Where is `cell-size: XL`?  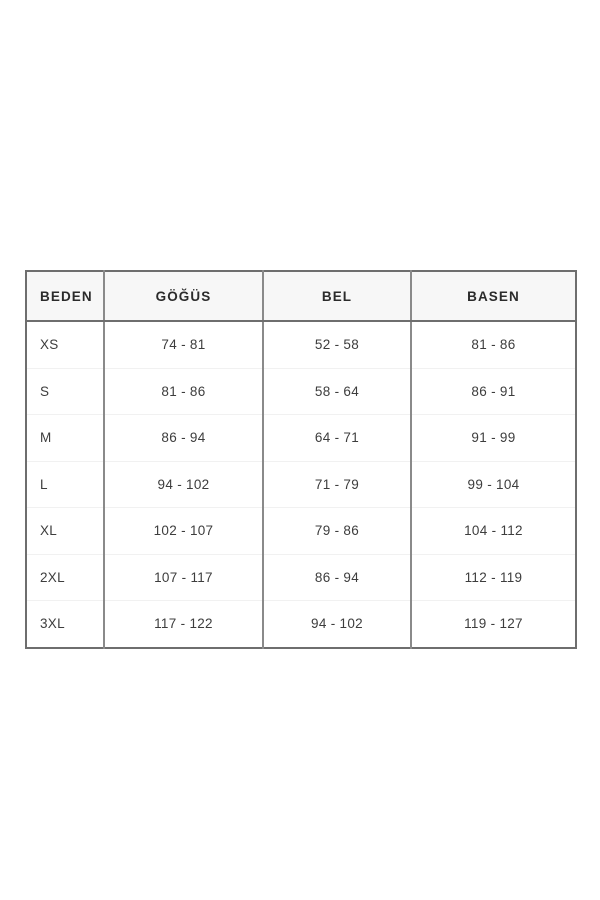
cell-size: XL is located at coordinates (65, 531).